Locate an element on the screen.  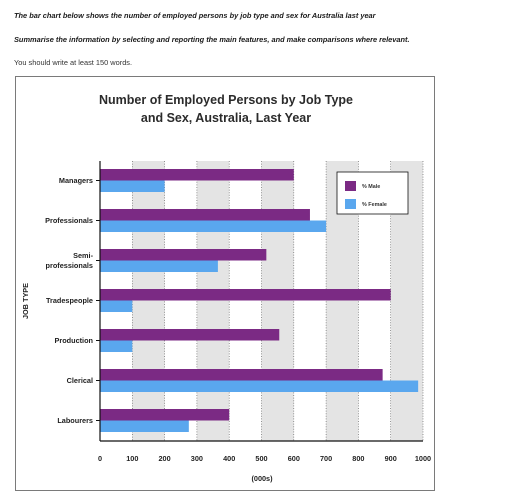
x-tick-label: 500 is located at coordinates (261, 458).